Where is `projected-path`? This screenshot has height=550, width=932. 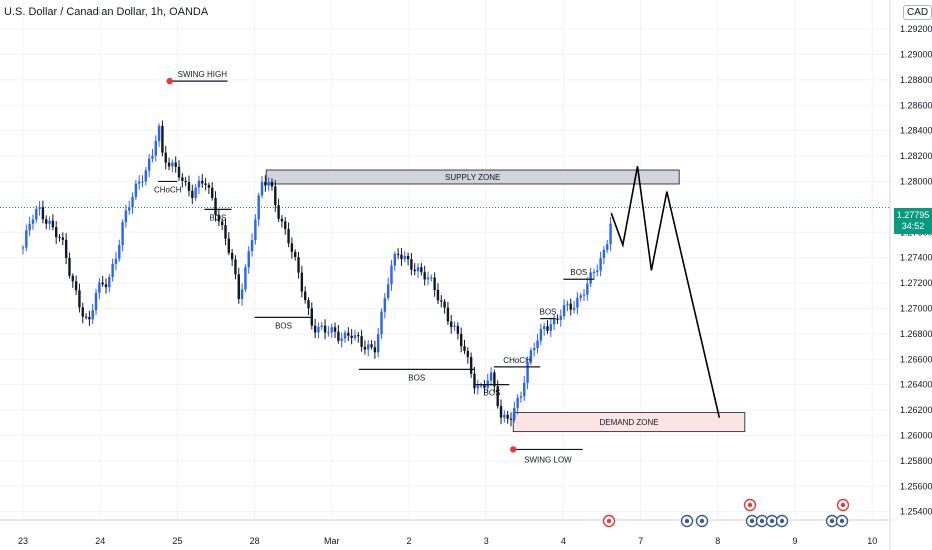 projected-path is located at coordinates (665, 292).